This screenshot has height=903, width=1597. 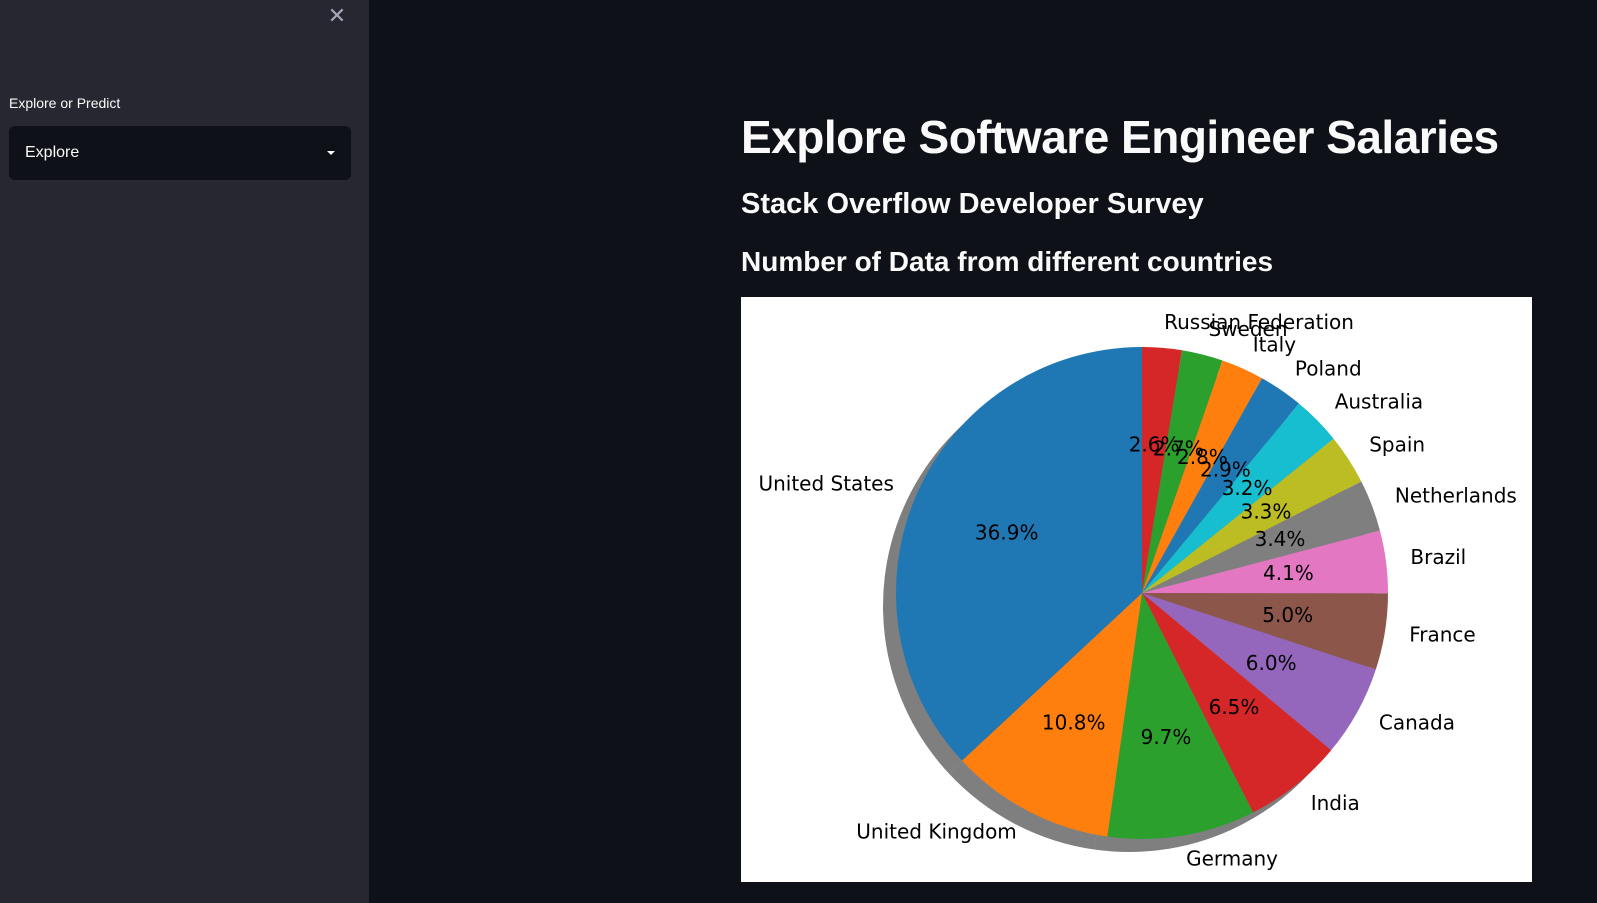 What do you see at coordinates (1288, 573) in the screenshot?
I see `pie-pct-label-brazil: 4.1%` at bounding box center [1288, 573].